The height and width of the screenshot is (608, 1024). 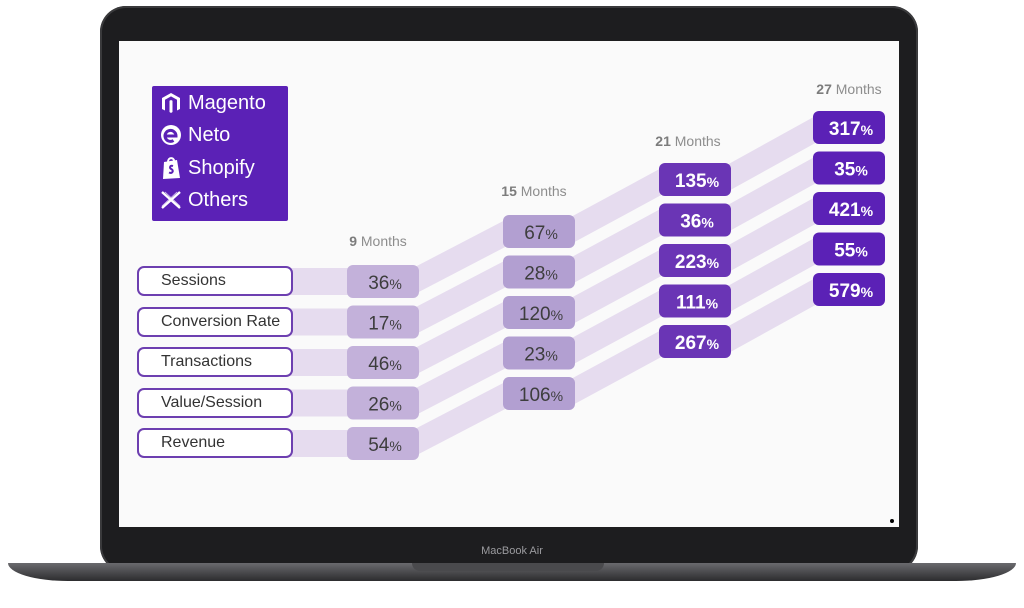 What do you see at coordinates (218, 199) in the screenshot?
I see `legend-label: Others` at bounding box center [218, 199].